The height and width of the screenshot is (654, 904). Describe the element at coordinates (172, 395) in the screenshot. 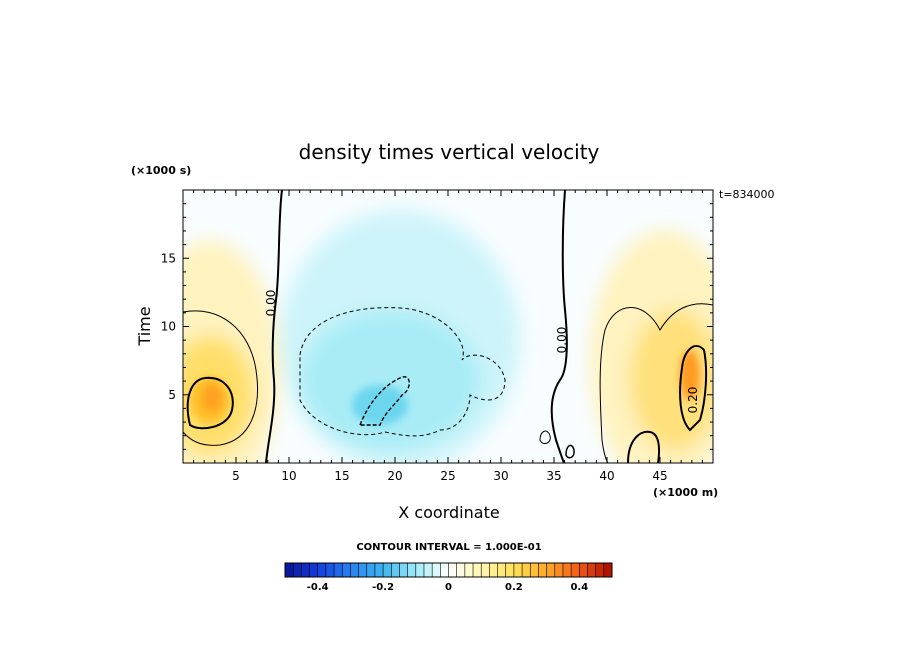

I see `y-tick-label: 5` at that location.